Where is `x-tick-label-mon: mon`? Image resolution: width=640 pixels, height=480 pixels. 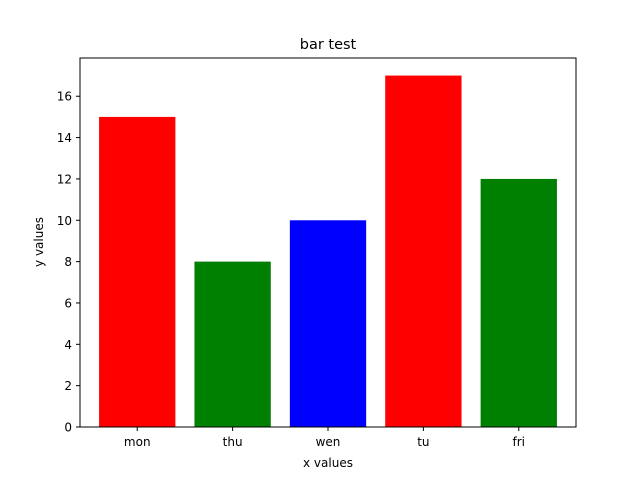 x-tick-label-mon: mon is located at coordinates (137, 442).